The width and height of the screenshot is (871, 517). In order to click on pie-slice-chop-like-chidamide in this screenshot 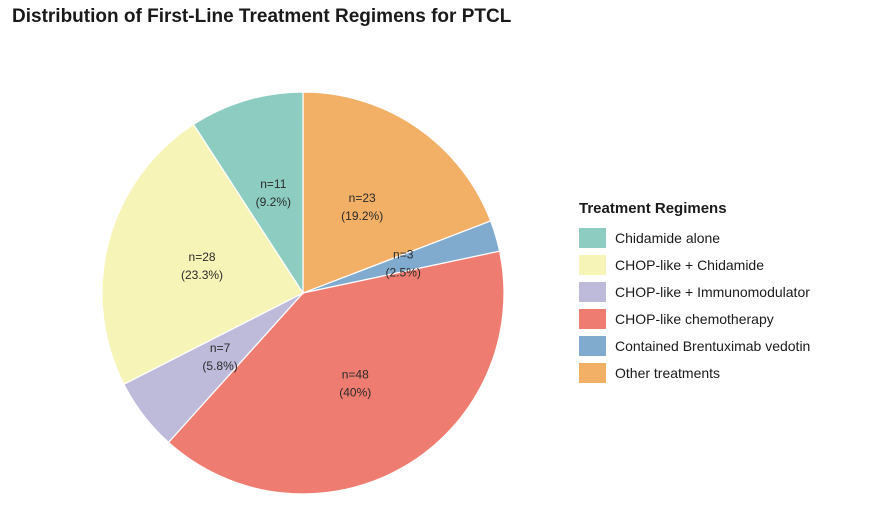, I will do `click(202, 254)`.